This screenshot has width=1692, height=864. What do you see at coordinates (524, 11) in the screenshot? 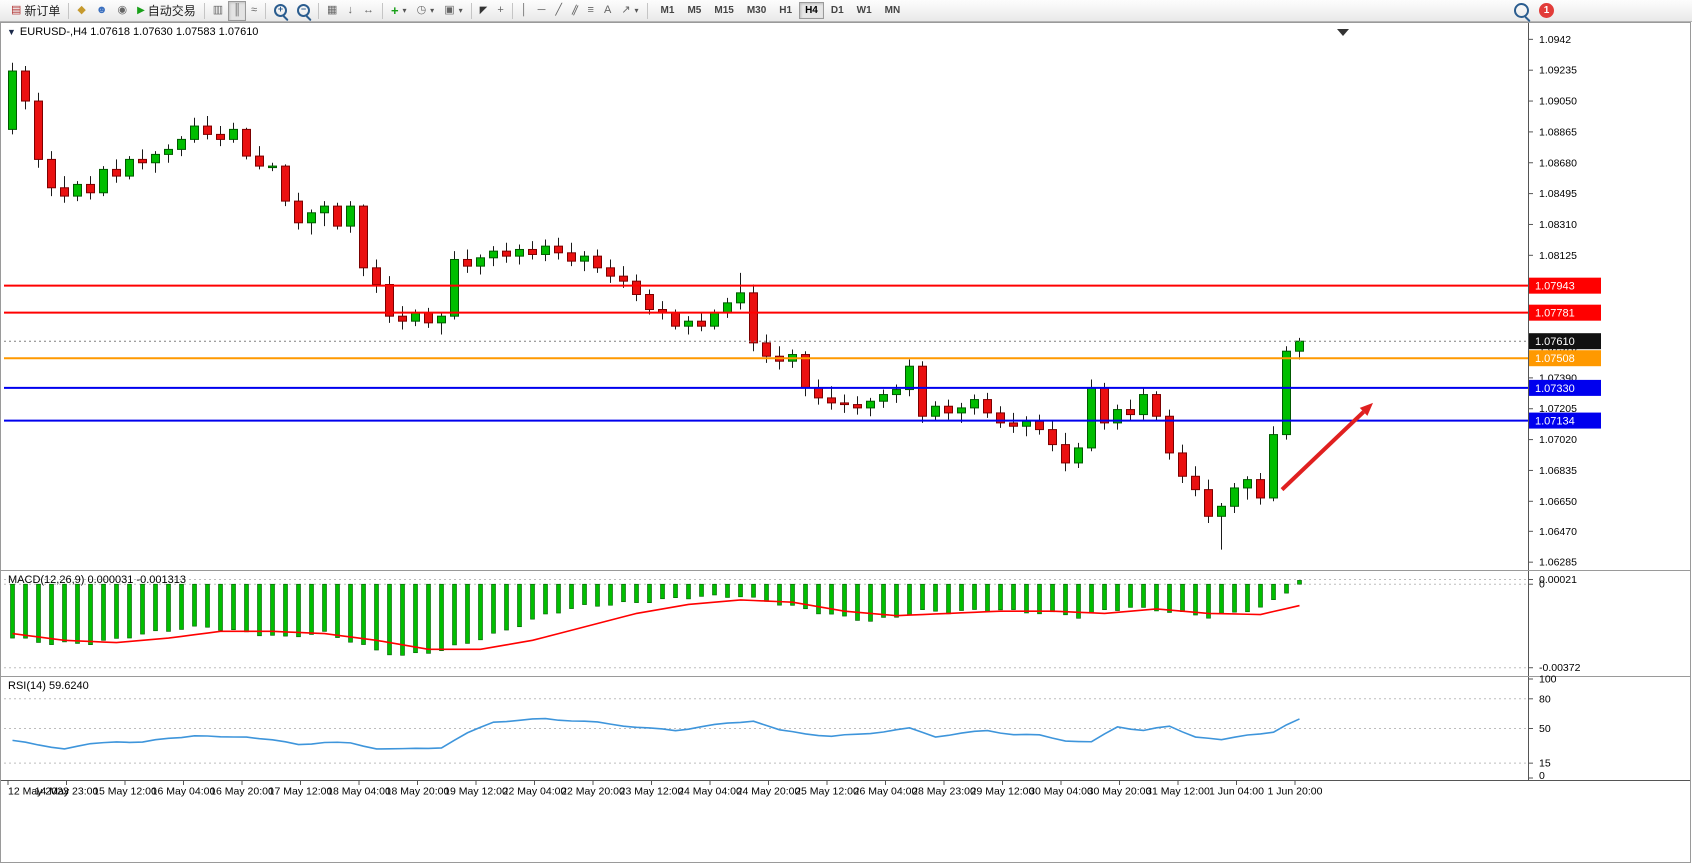
I see `vertical-line-button: │` at bounding box center [524, 11].